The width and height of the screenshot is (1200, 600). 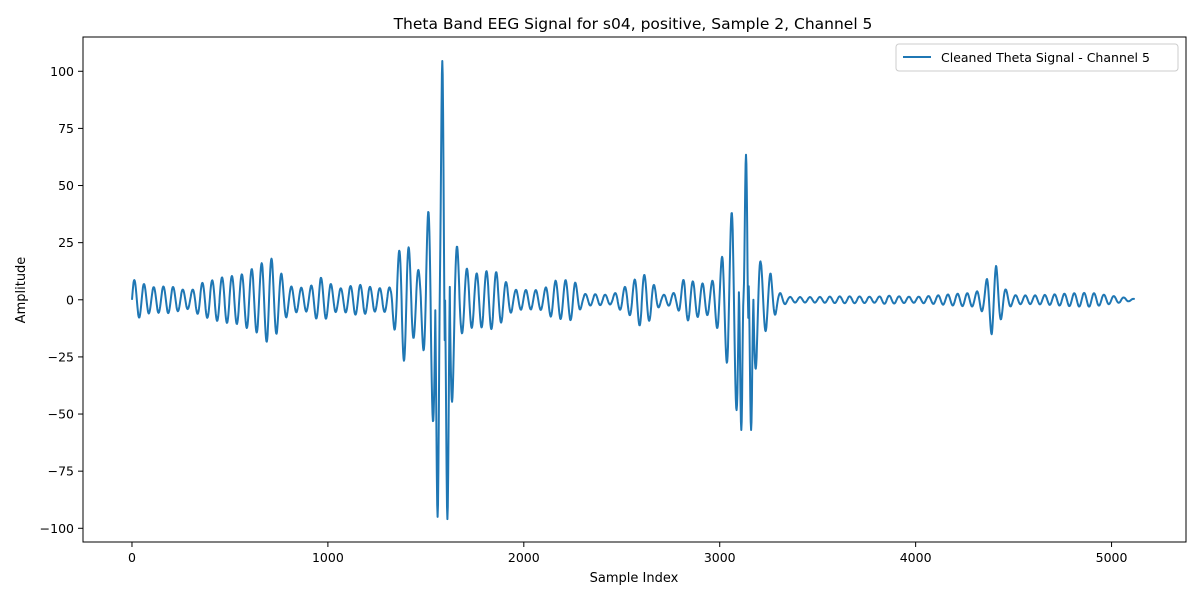 I want to click on y-axis-label: Amplitude, so click(x=21, y=290).